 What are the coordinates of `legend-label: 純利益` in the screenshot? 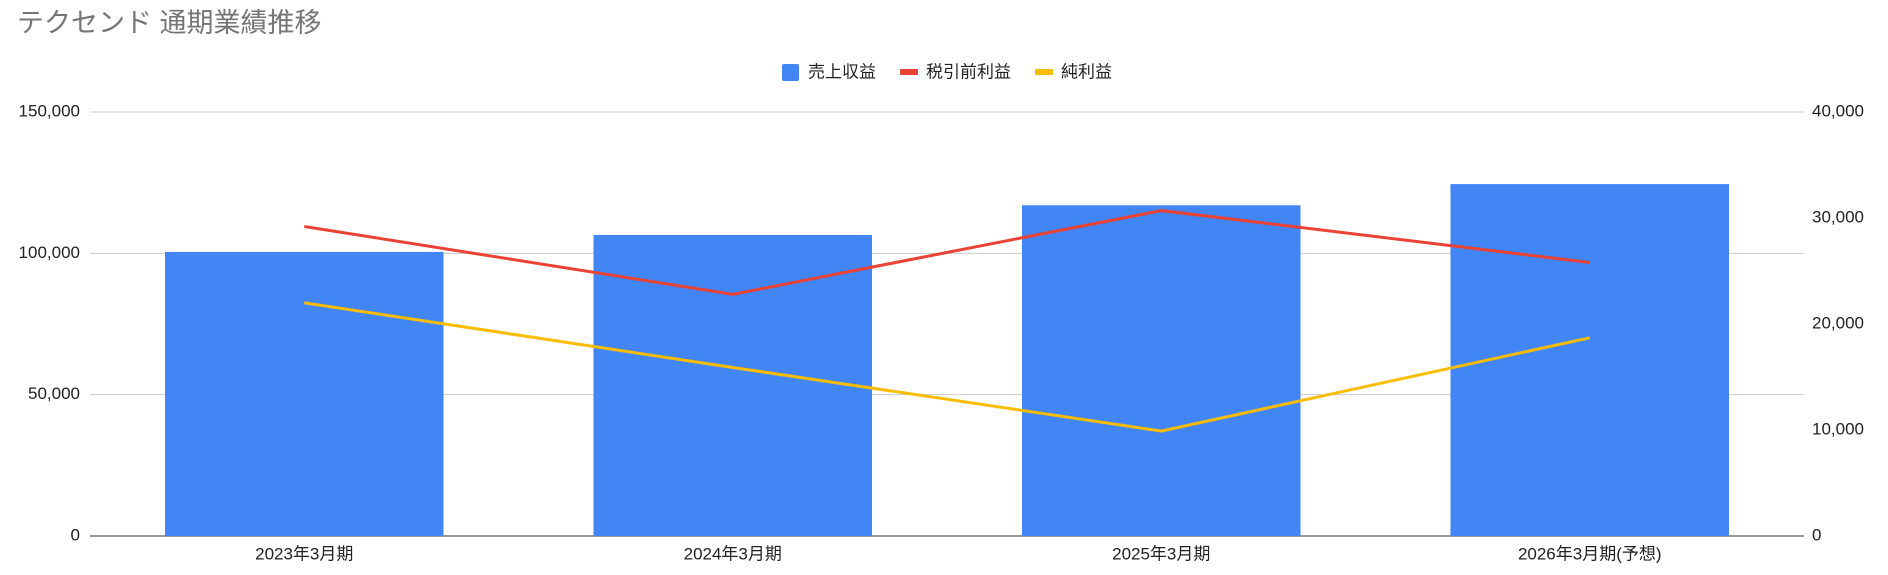 It's located at (1086, 71).